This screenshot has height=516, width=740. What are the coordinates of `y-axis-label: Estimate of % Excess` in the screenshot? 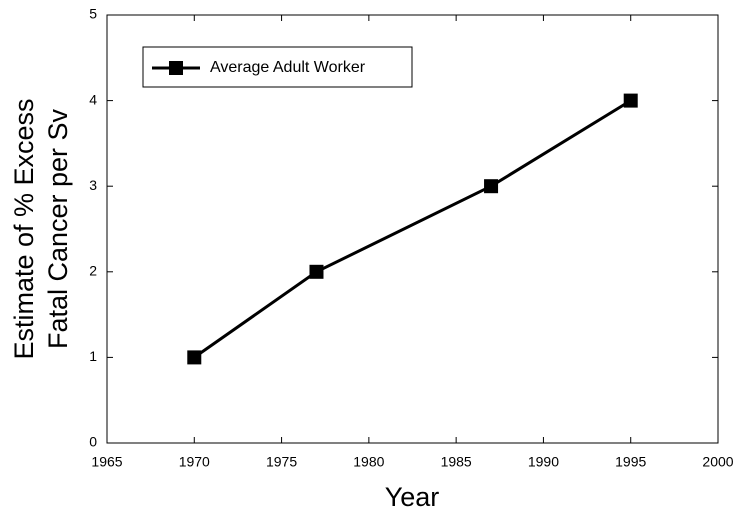 It's located at (24, 228).